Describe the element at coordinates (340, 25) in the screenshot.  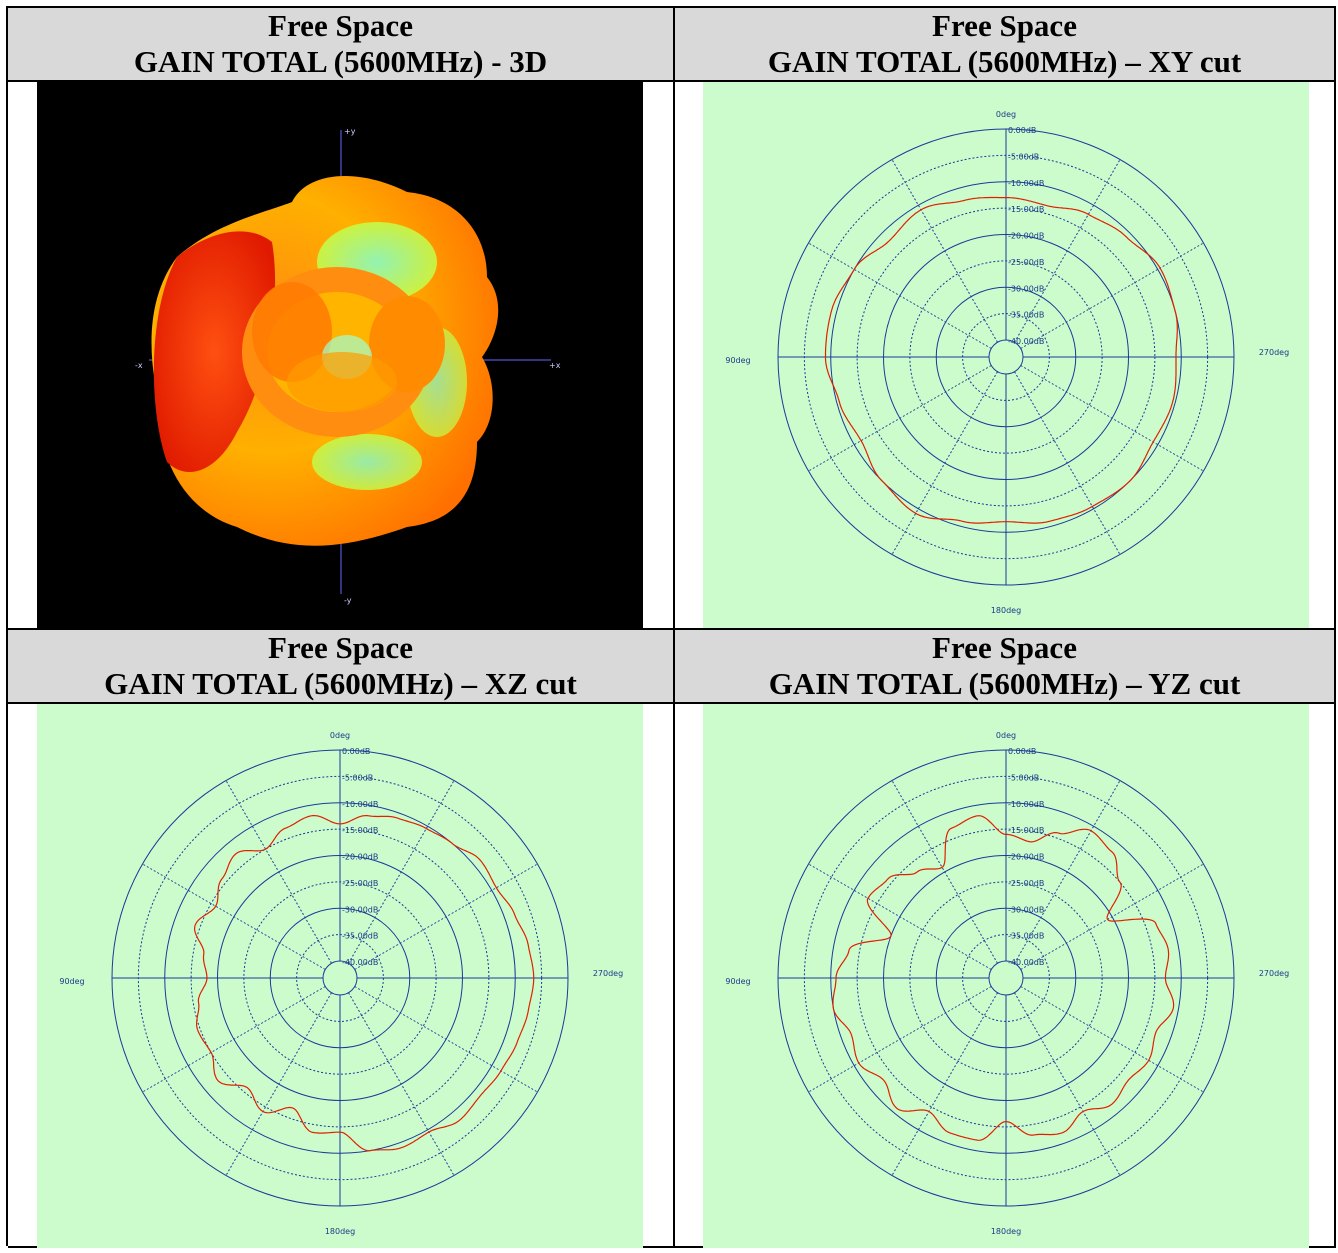
I see `header-3d-line1: Free Space` at that location.